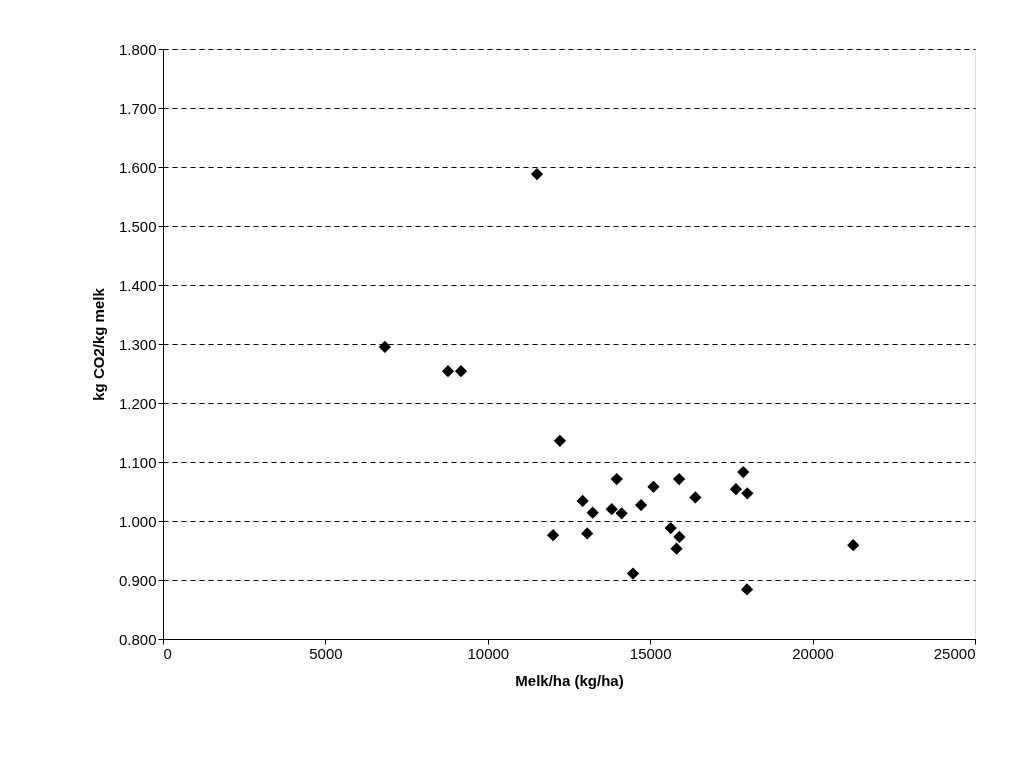  Describe the element at coordinates (137, 344) in the screenshot. I see `y-tick-label: 1.300` at that location.